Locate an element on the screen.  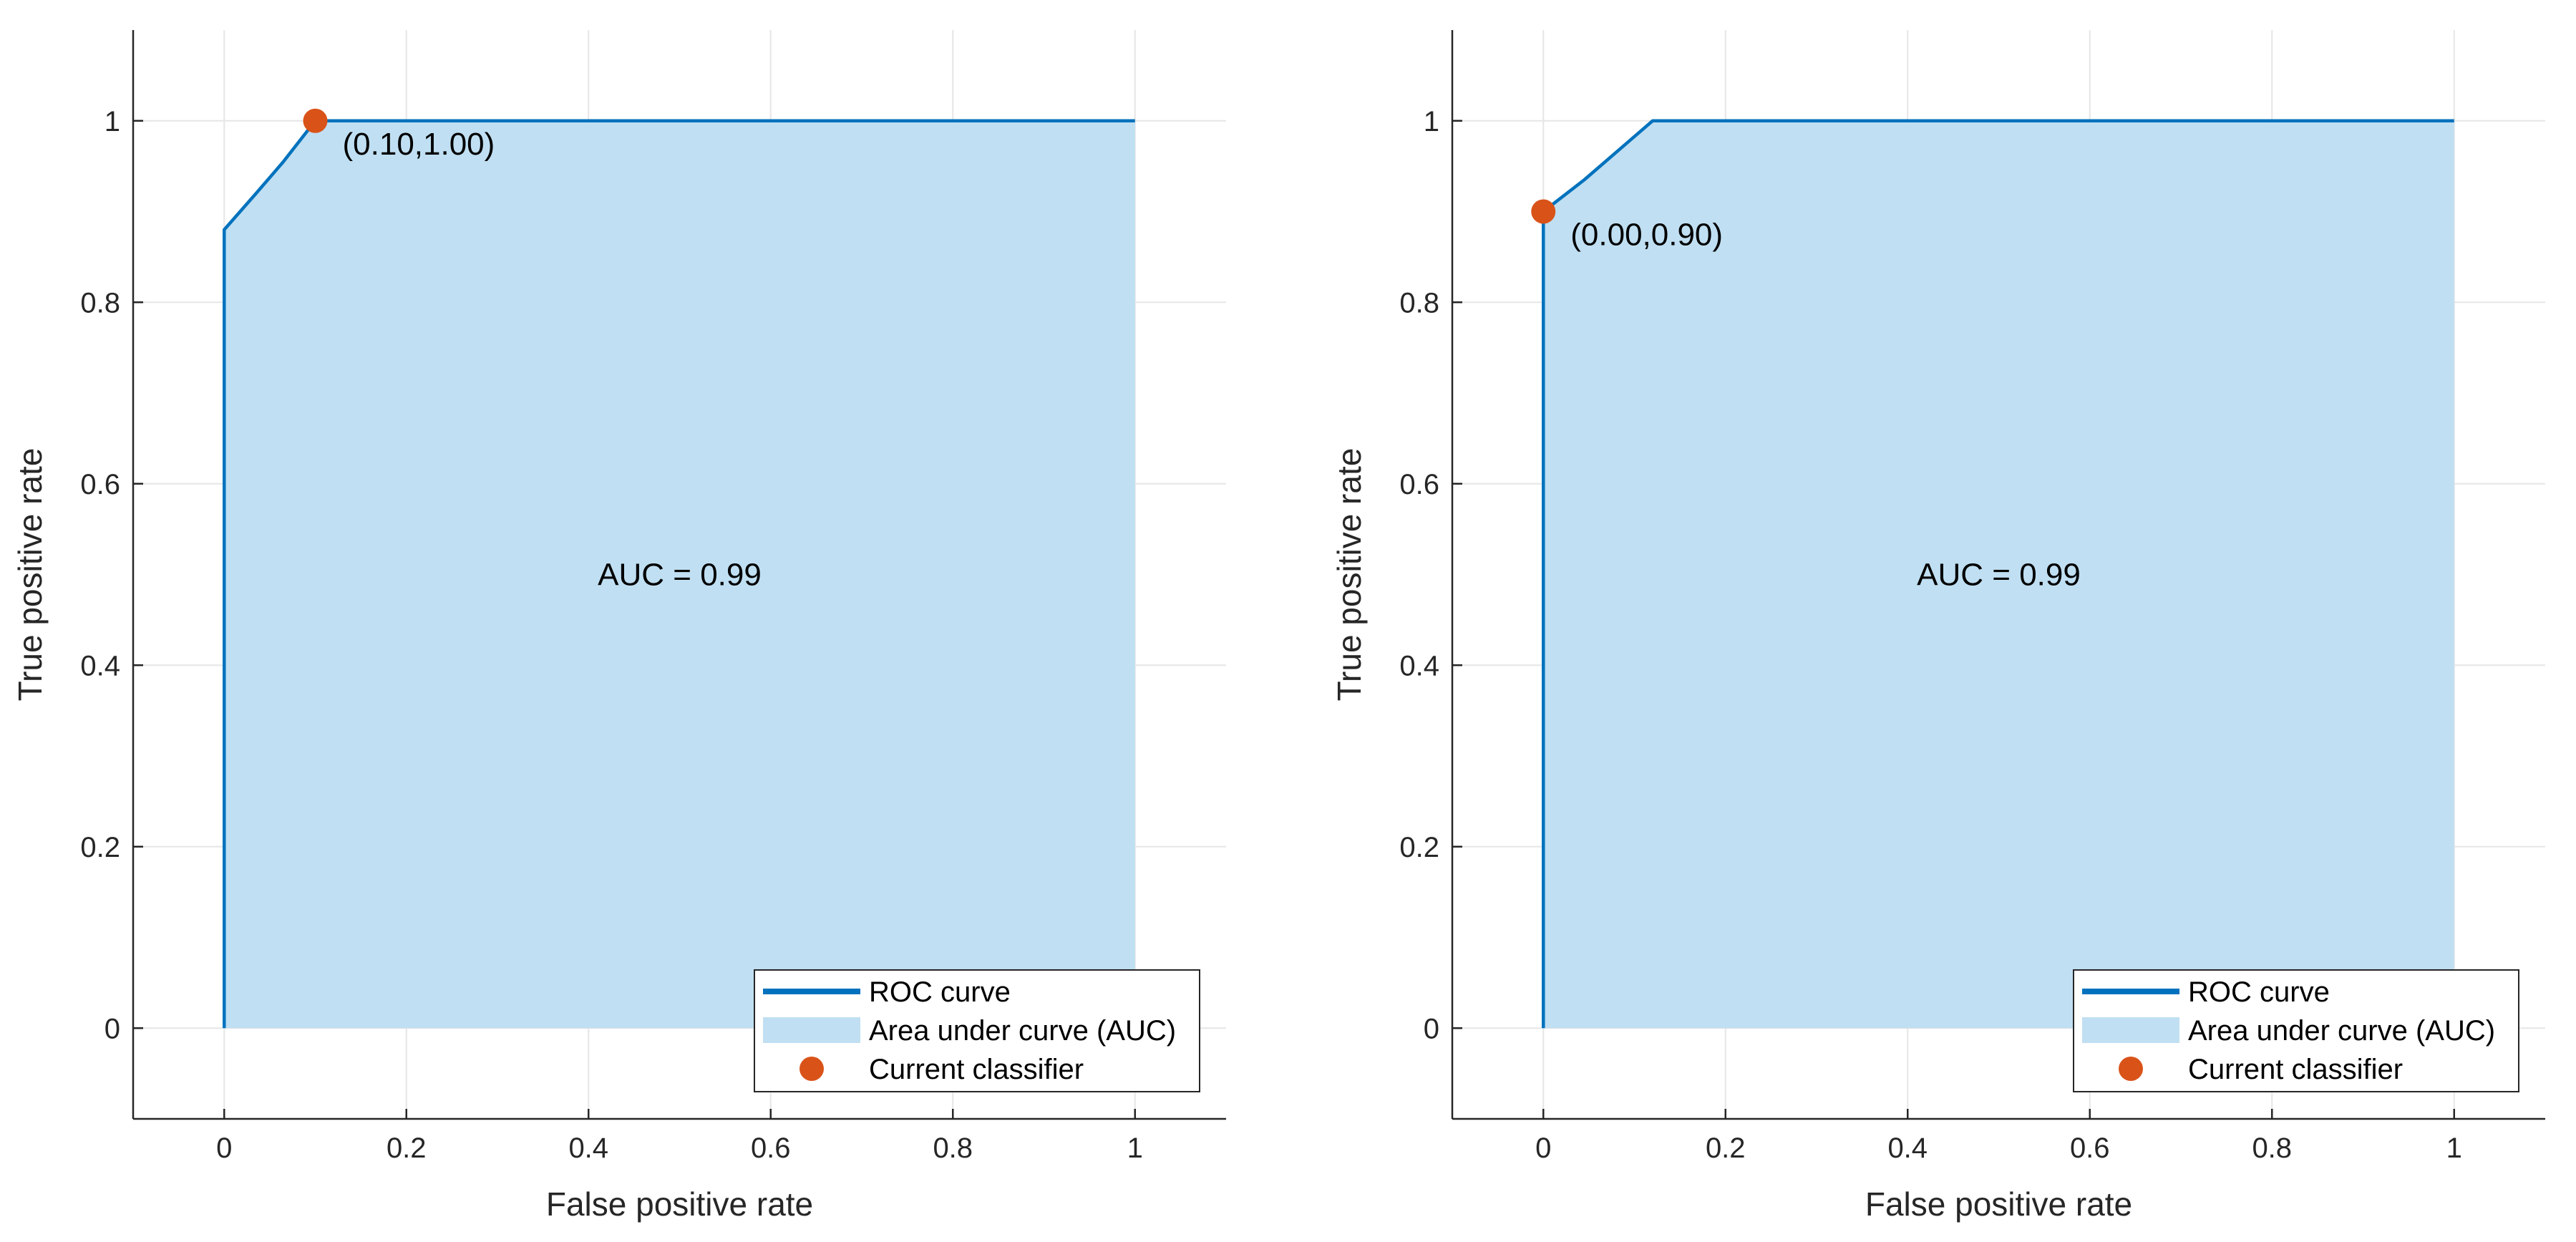
current-classifier-label: (0.00,0.90) is located at coordinates (1646, 235).